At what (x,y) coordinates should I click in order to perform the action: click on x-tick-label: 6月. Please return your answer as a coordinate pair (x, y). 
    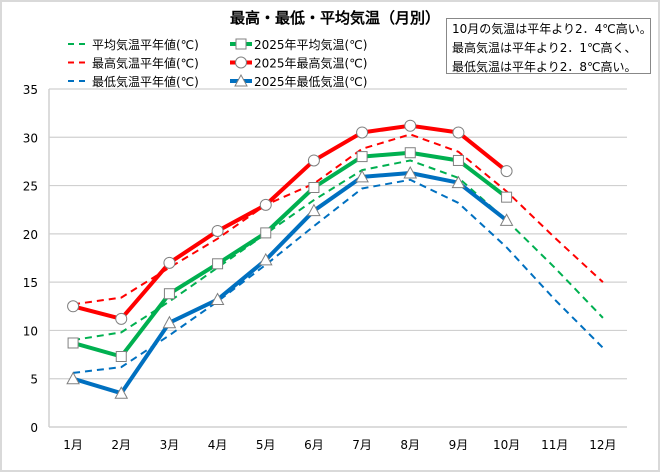
    Looking at the image, I should click on (314, 445).